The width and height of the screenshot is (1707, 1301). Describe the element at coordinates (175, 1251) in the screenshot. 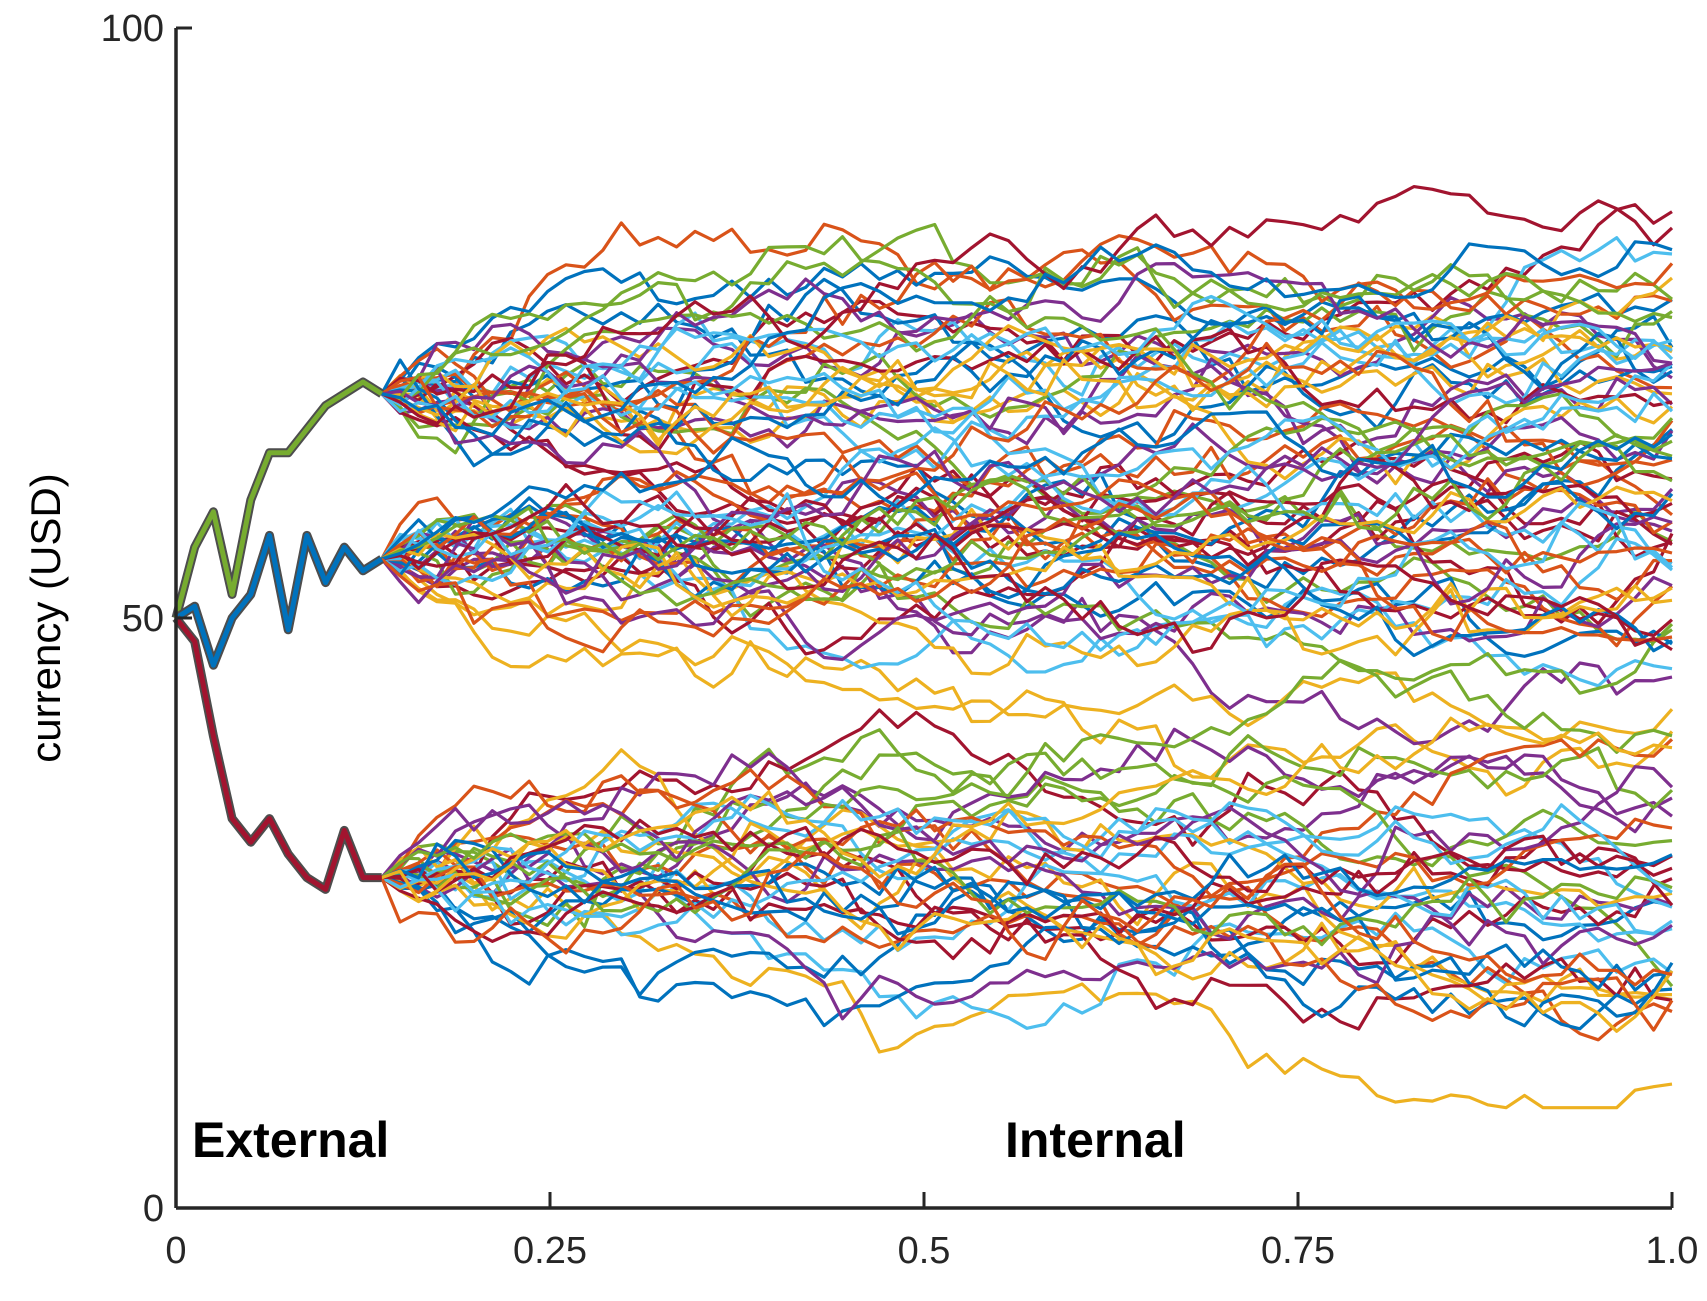

I see `x-tick-label: 0` at that location.